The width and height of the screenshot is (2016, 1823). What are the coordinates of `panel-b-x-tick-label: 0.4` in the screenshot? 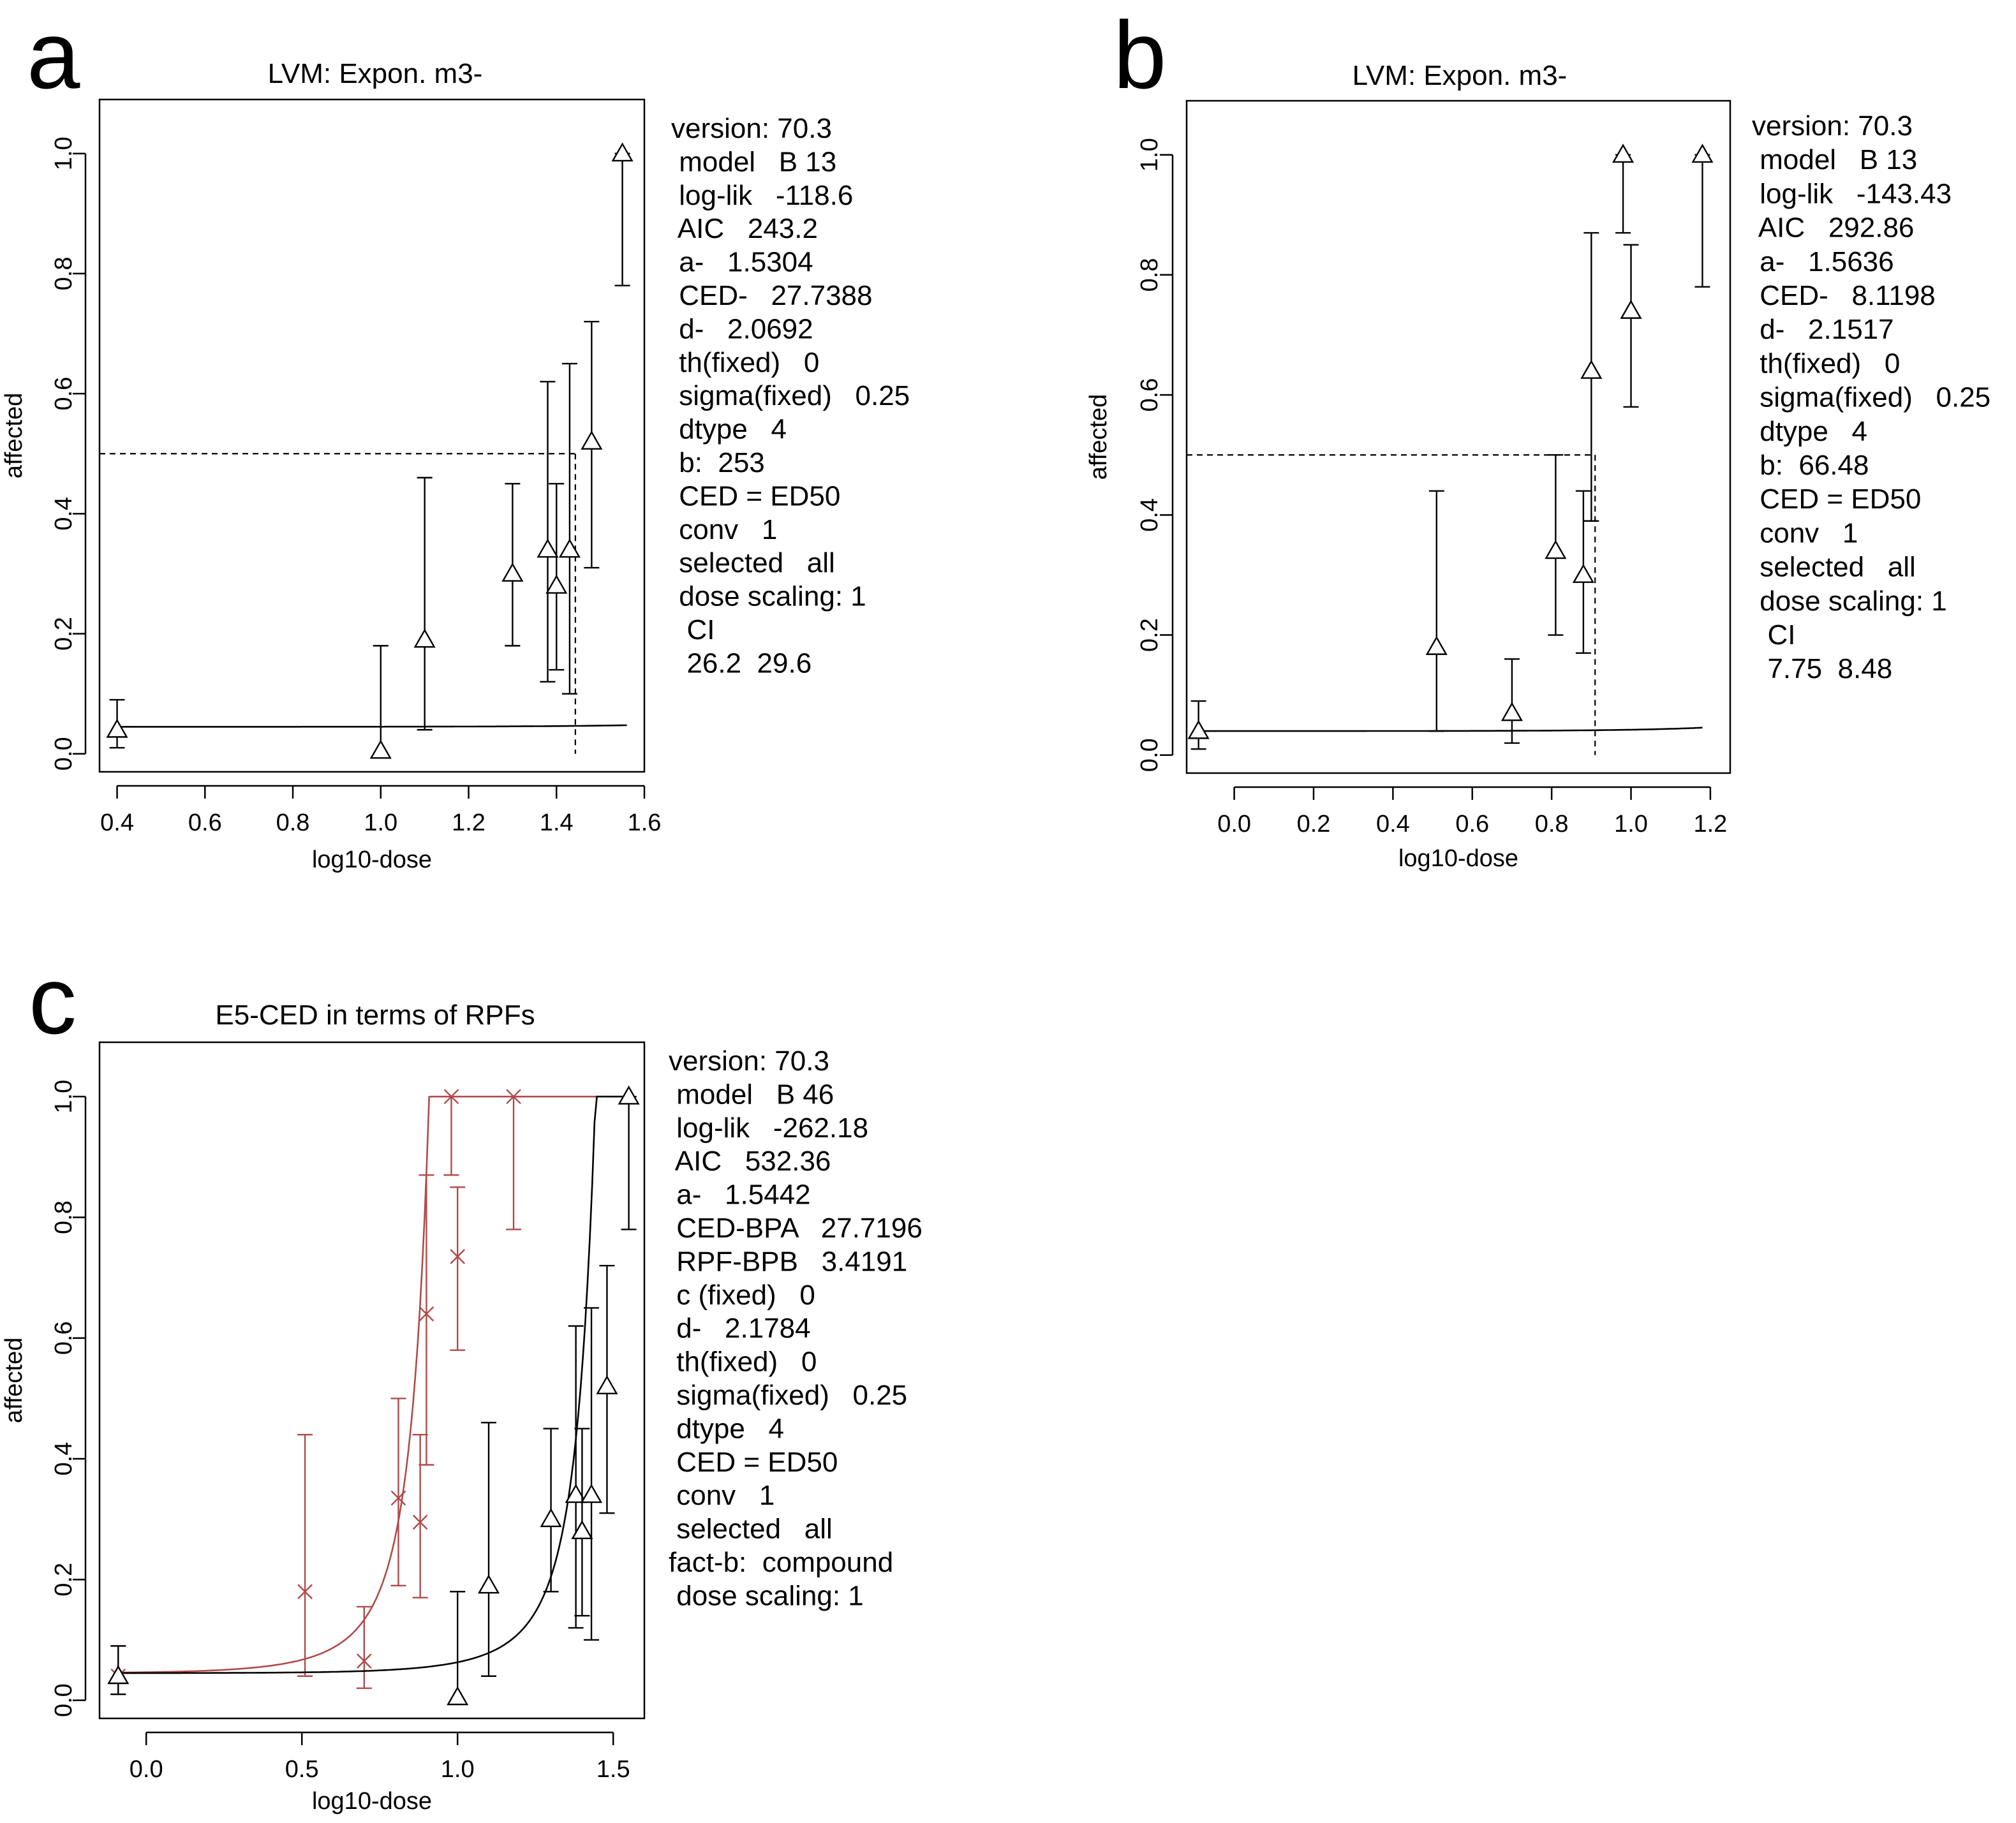 It's located at (1393, 824).